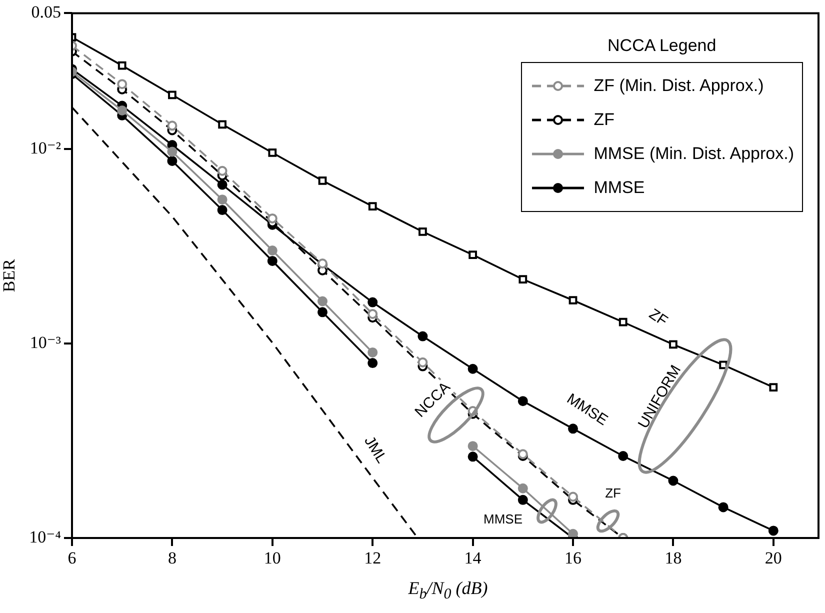 This screenshot has width=825, height=613. What do you see at coordinates (773, 558) in the screenshot?
I see `x-tick-label: 20` at bounding box center [773, 558].